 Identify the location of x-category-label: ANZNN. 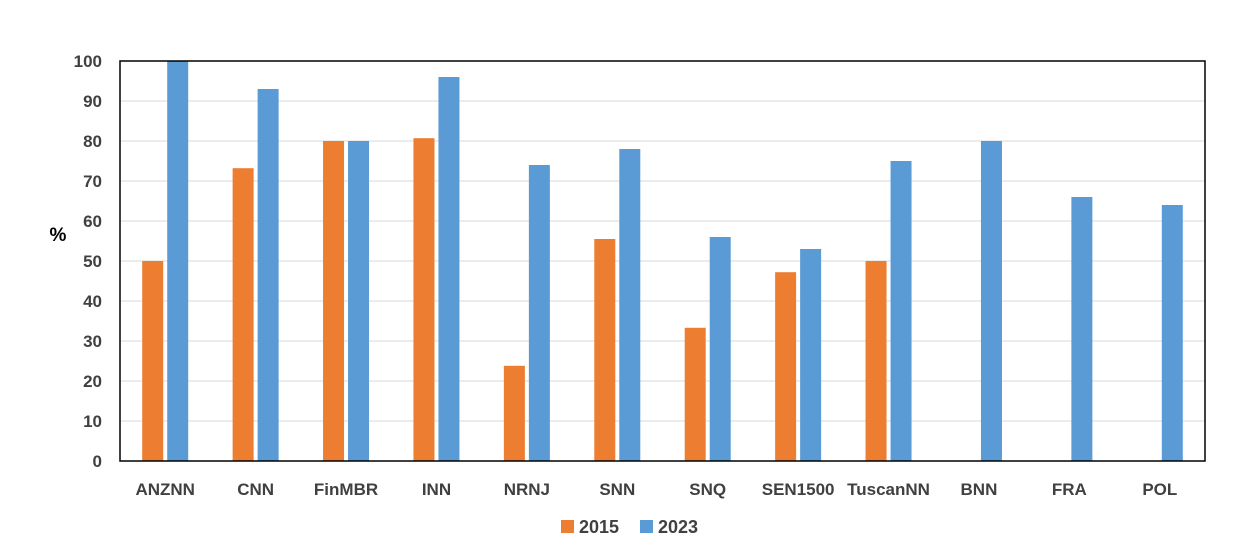
(165, 489).